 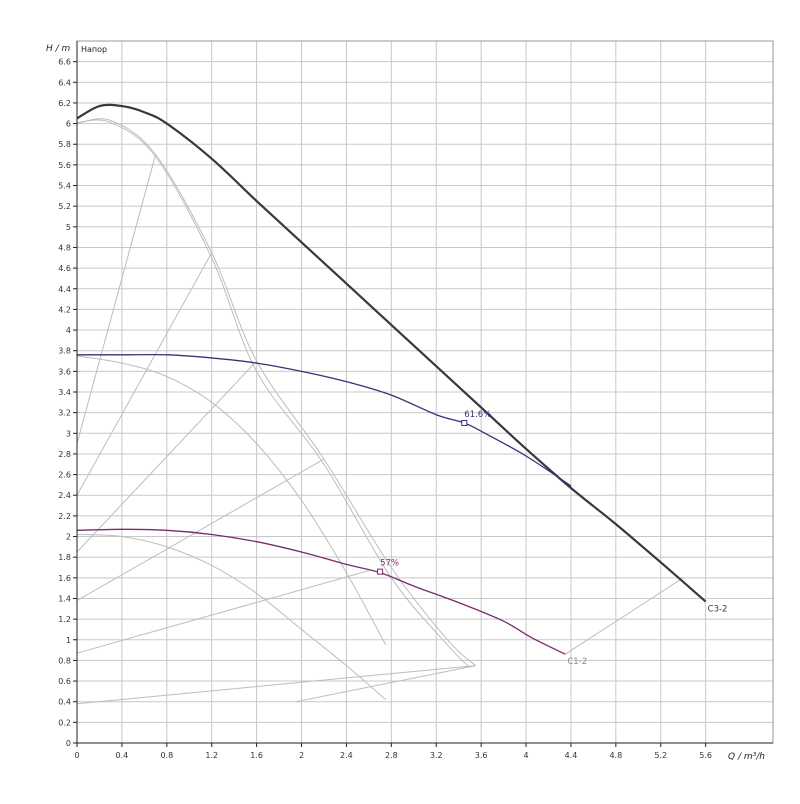 What do you see at coordinates (64, 103) in the screenshot?
I see `y-tick-label: 6.2` at bounding box center [64, 103].